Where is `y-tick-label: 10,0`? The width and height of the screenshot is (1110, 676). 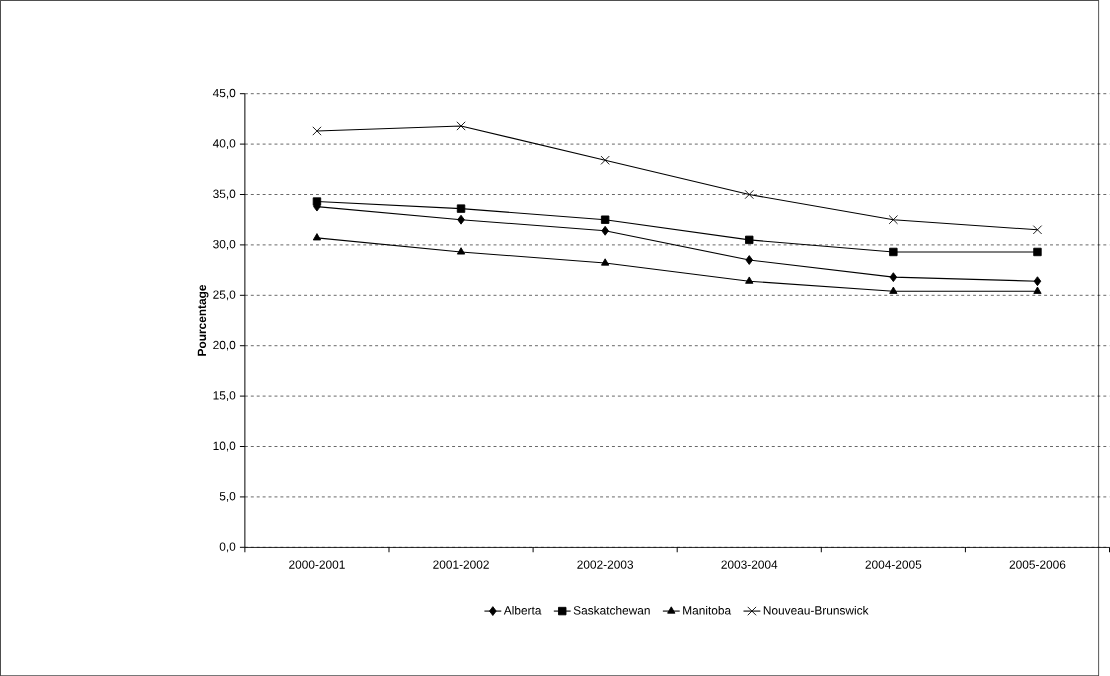
y-tick-label: 10,0 is located at coordinates (224, 446).